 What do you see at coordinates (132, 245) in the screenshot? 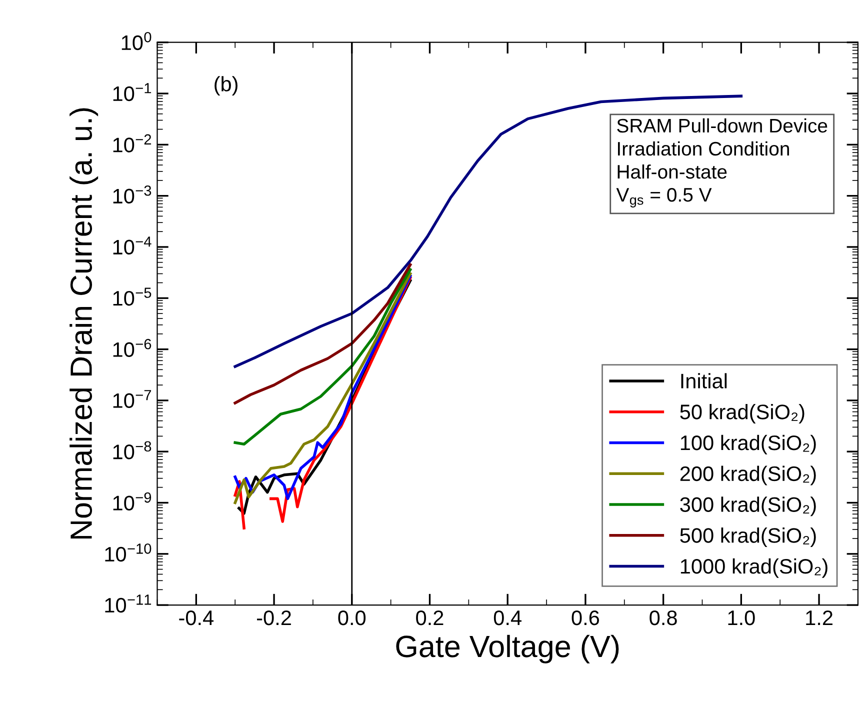
I see `y-tick-label: 10$^{−4}$` at bounding box center [132, 245].